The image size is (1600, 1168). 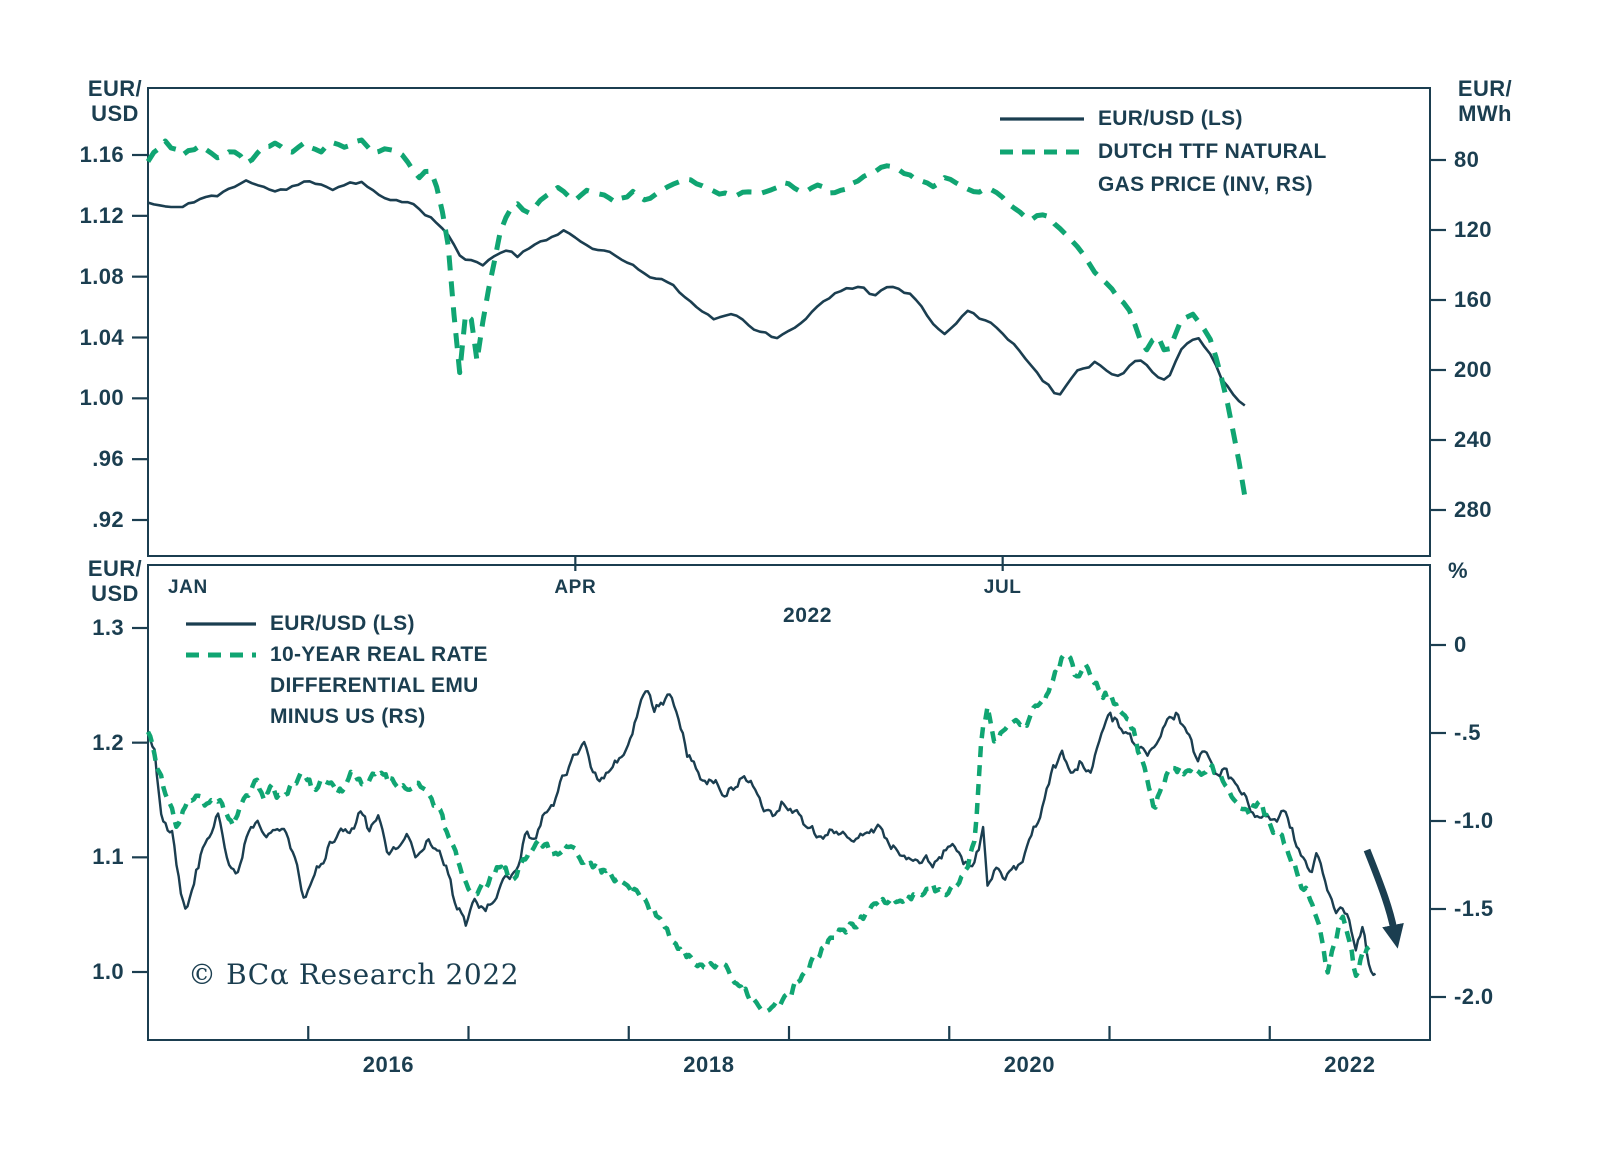 What do you see at coordinates (1383, 898) in the screenshot?
I see `trend-arrow` at bounding box center [1383, 898].